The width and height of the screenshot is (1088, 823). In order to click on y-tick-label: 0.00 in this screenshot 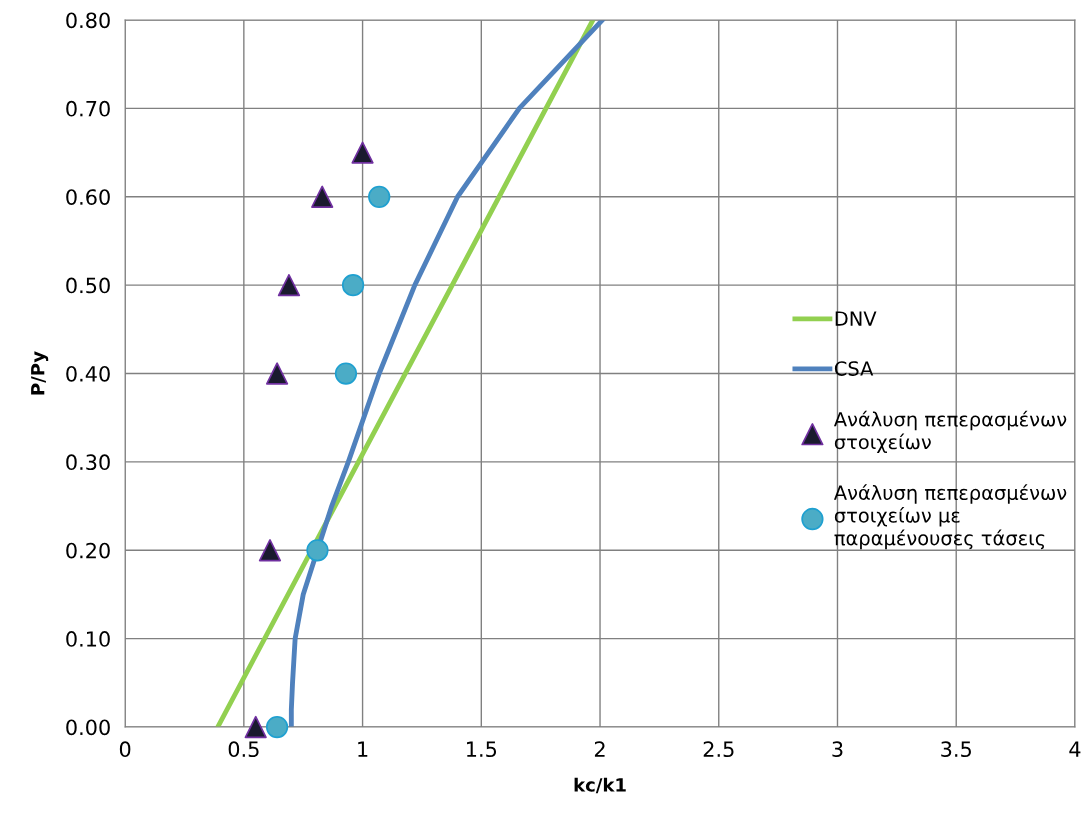, I will do `click(88, 727)`.